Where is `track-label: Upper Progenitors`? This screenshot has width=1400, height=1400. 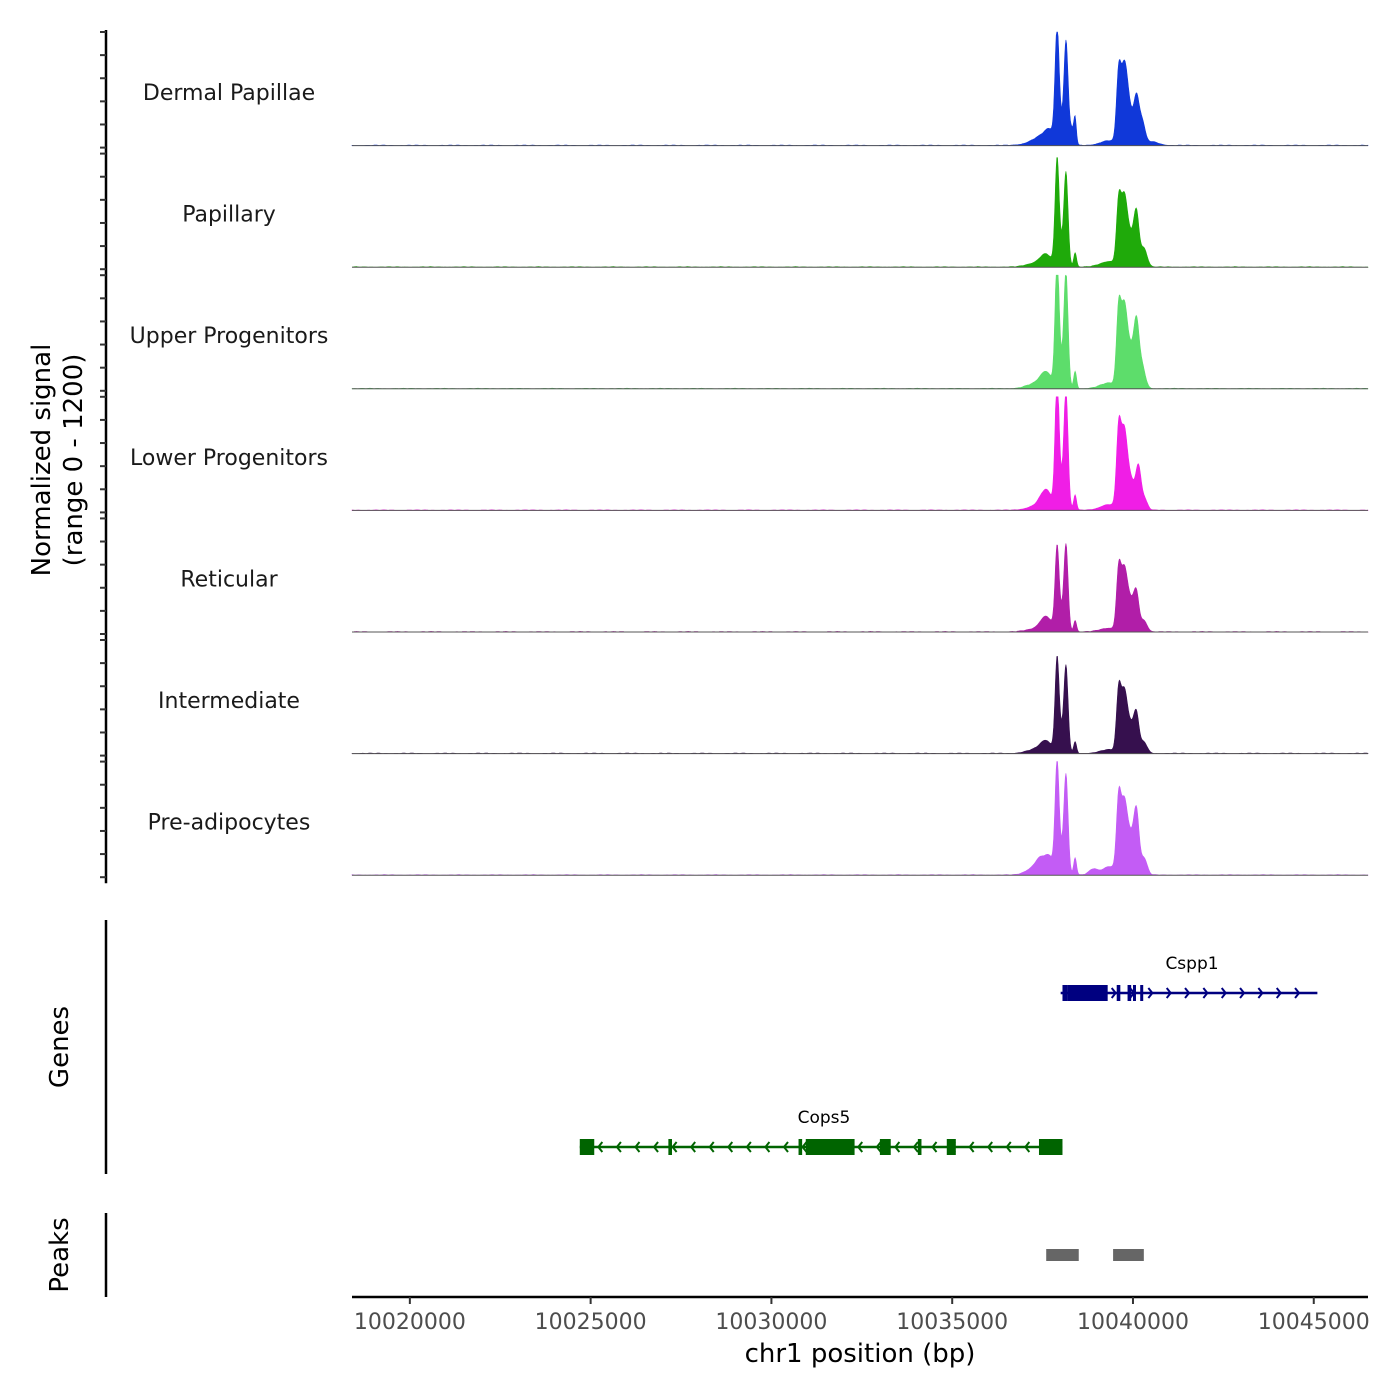
track-label: Upper Progenitors is located at coordinates (229, 336).